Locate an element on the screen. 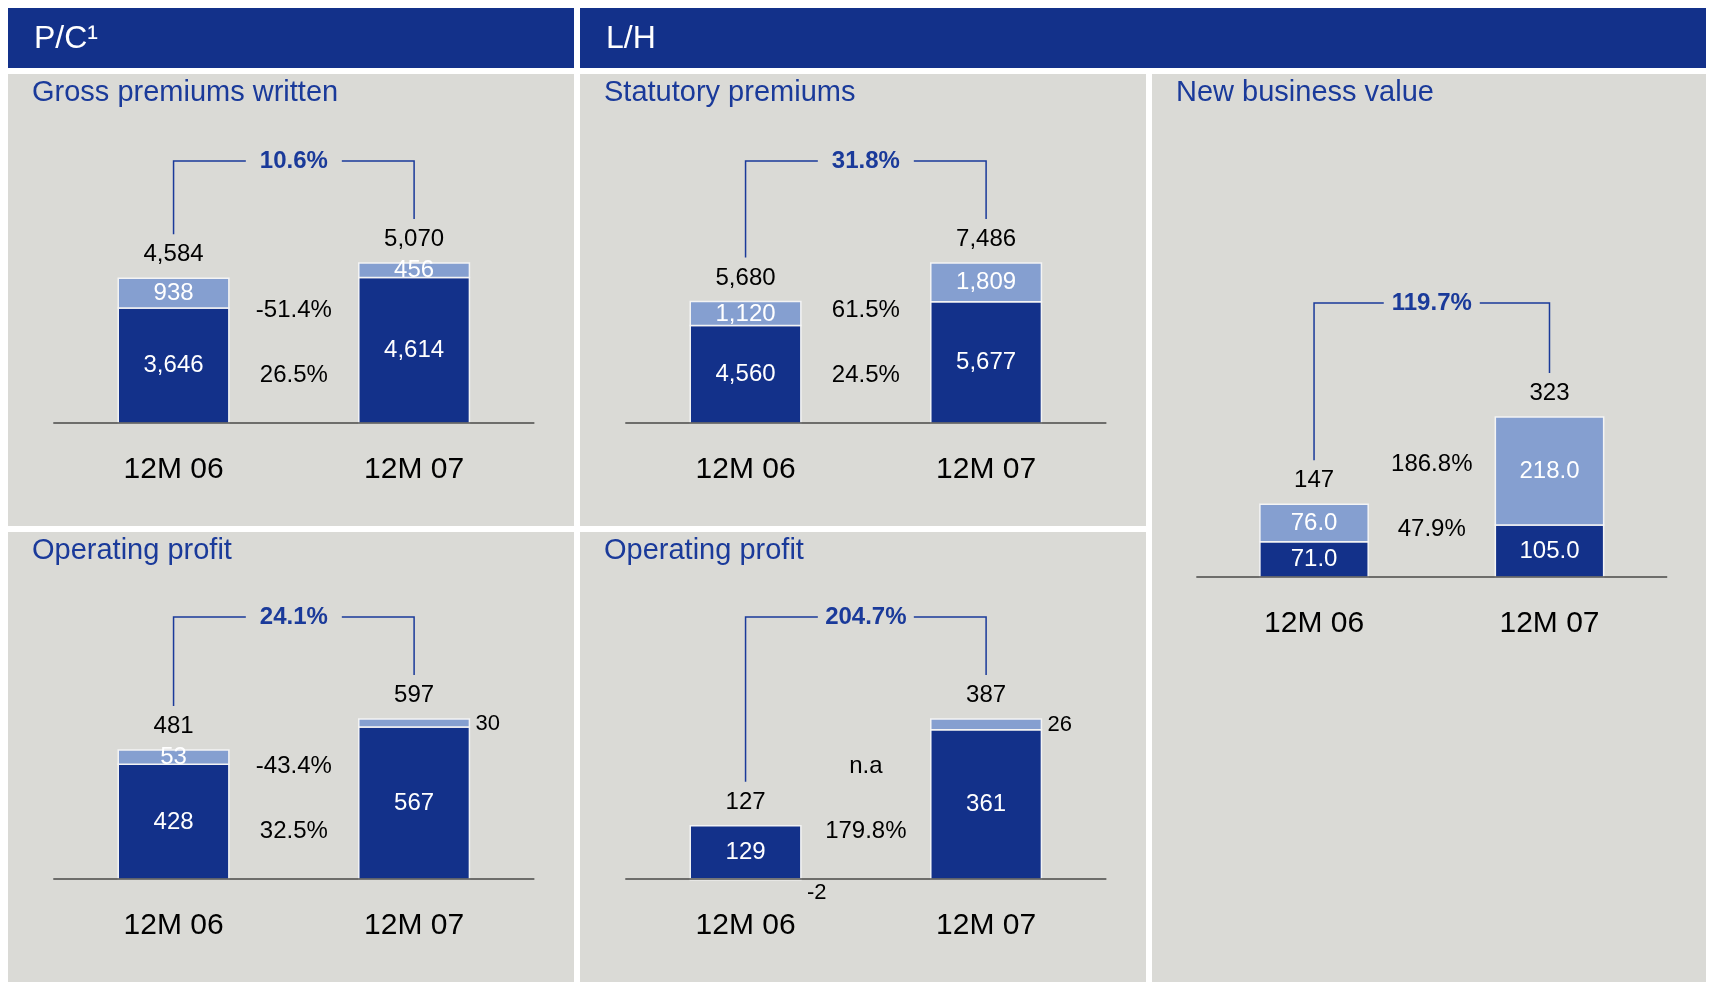 This screenshot has height=983, width=1709. total-label: 387 is located at coordinates (986, 693).